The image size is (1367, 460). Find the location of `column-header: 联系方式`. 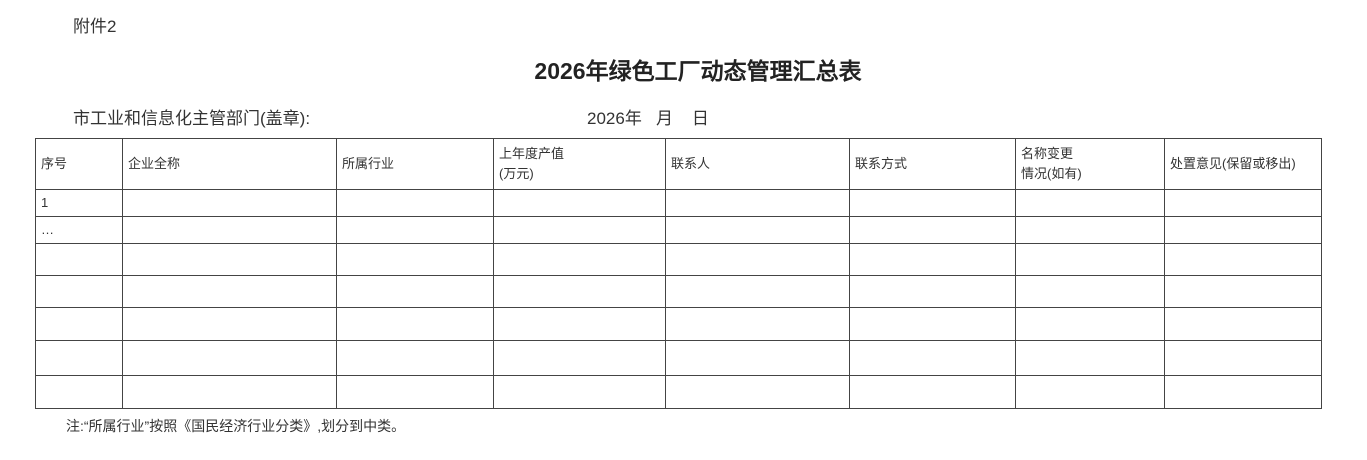

column-header: 联系方式 is located at coordinates (932, 164).